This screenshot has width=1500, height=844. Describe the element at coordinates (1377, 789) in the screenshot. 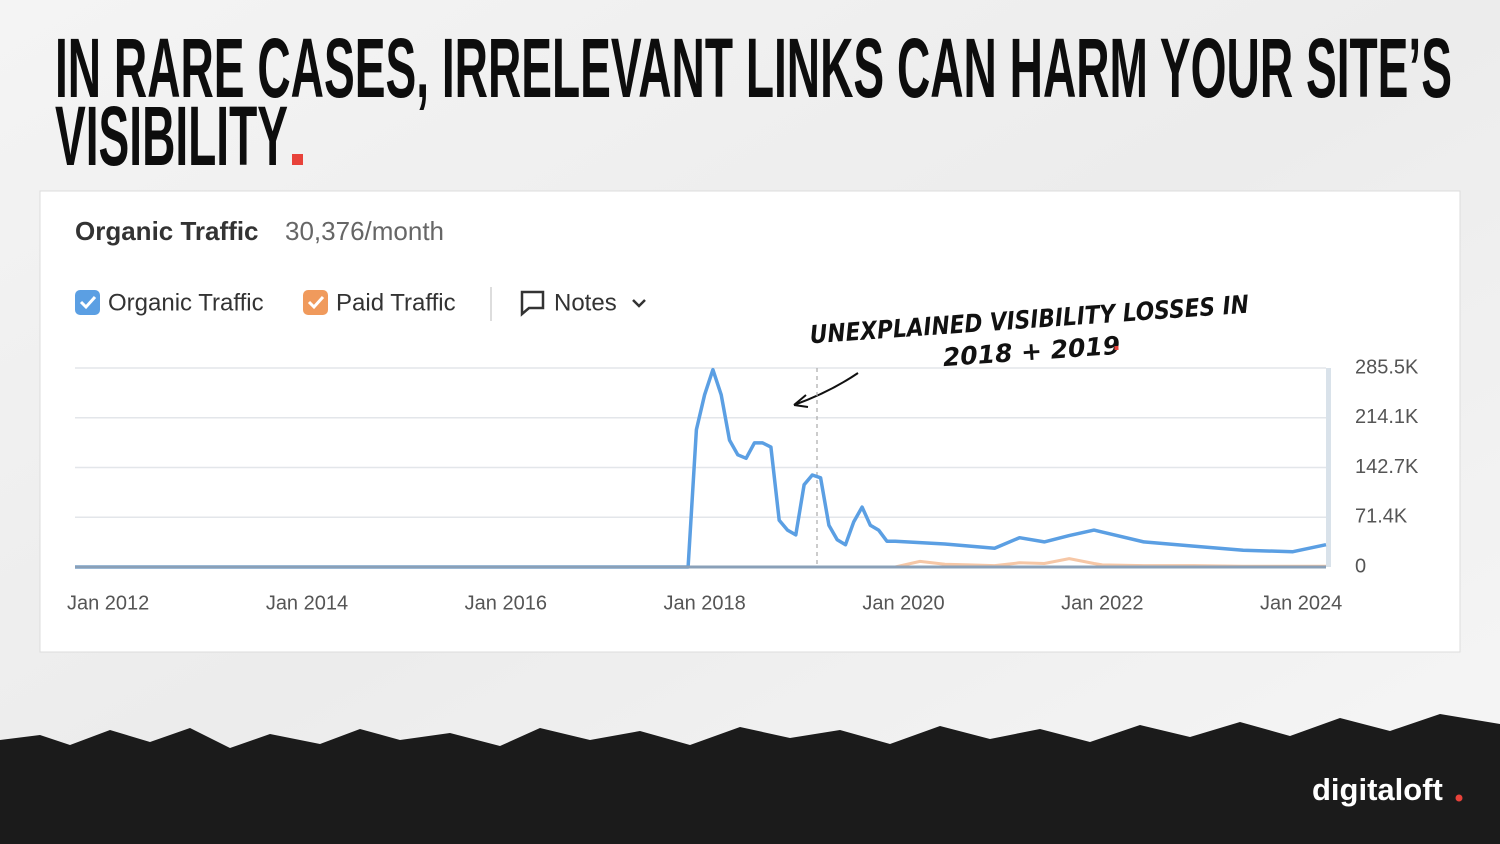

I see `brand-logo: digitaloft` at that location.